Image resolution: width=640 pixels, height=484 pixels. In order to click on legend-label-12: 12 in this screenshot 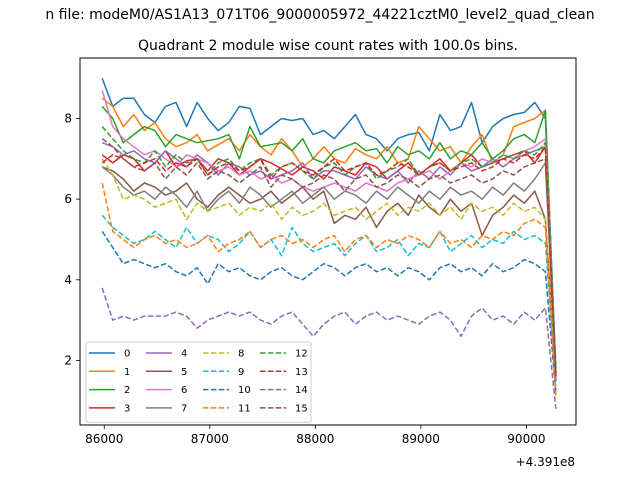, I will do `click(301, 354)`.